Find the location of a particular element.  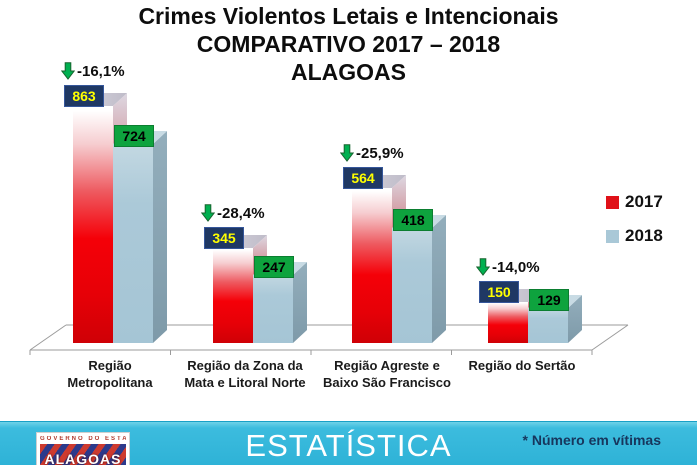

category-label: Região Metropolitana is located at coordinates (110, 374).